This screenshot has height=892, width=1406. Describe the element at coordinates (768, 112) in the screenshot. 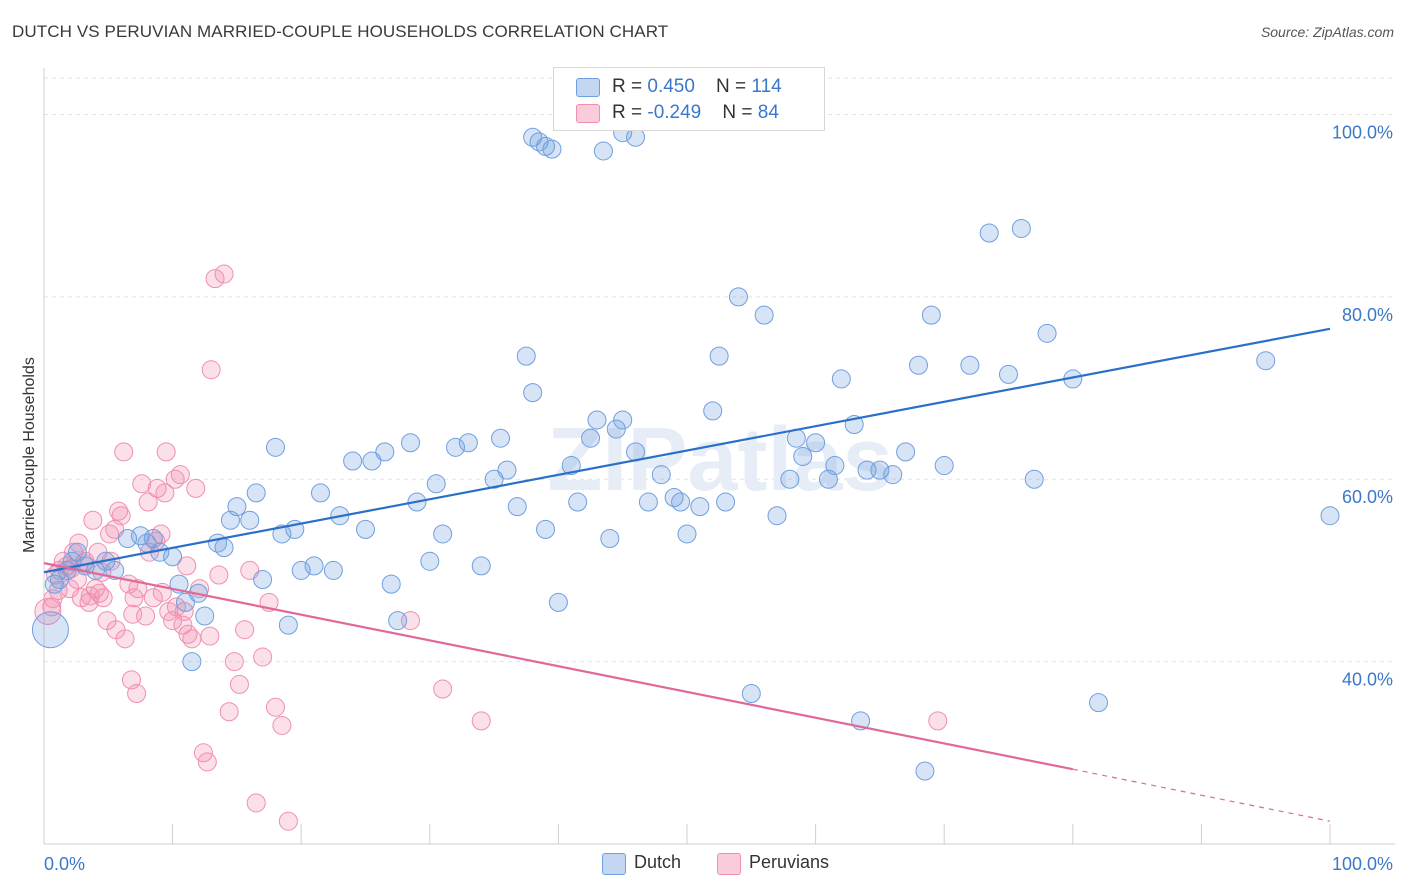

I see `legend-peruvians-n-value: 84` at that location.